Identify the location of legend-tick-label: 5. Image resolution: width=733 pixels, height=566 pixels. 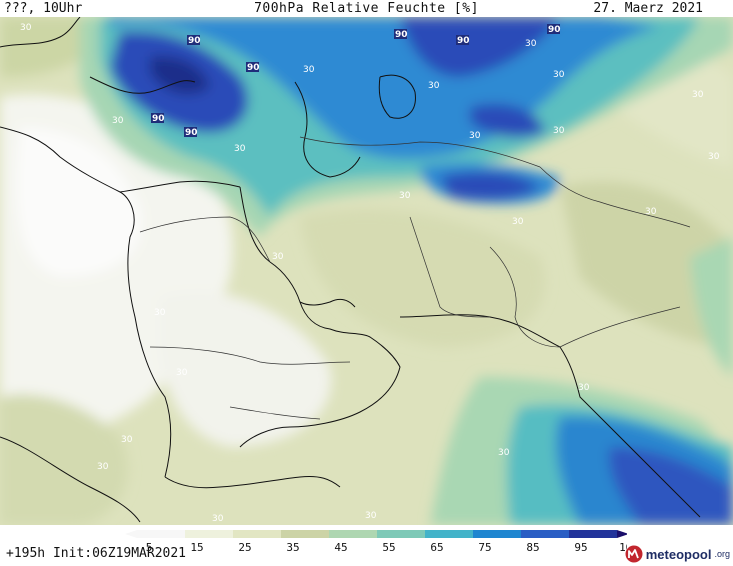
(149, 547).